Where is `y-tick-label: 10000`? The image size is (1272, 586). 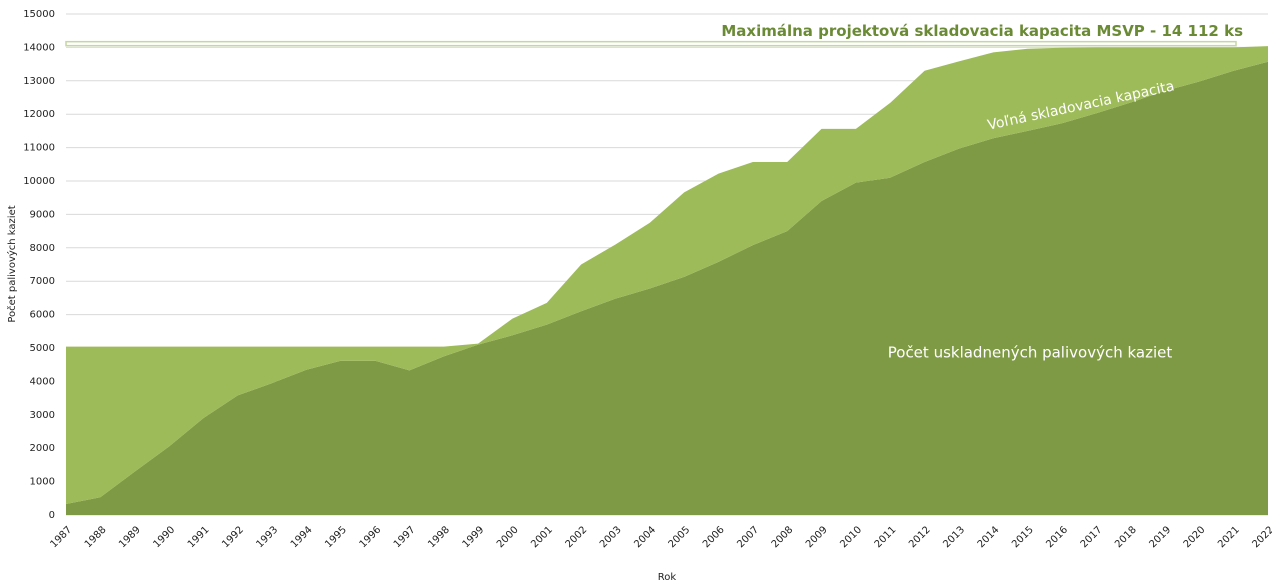 y-tick-label: 10000 is located at coordinates (39, 181).